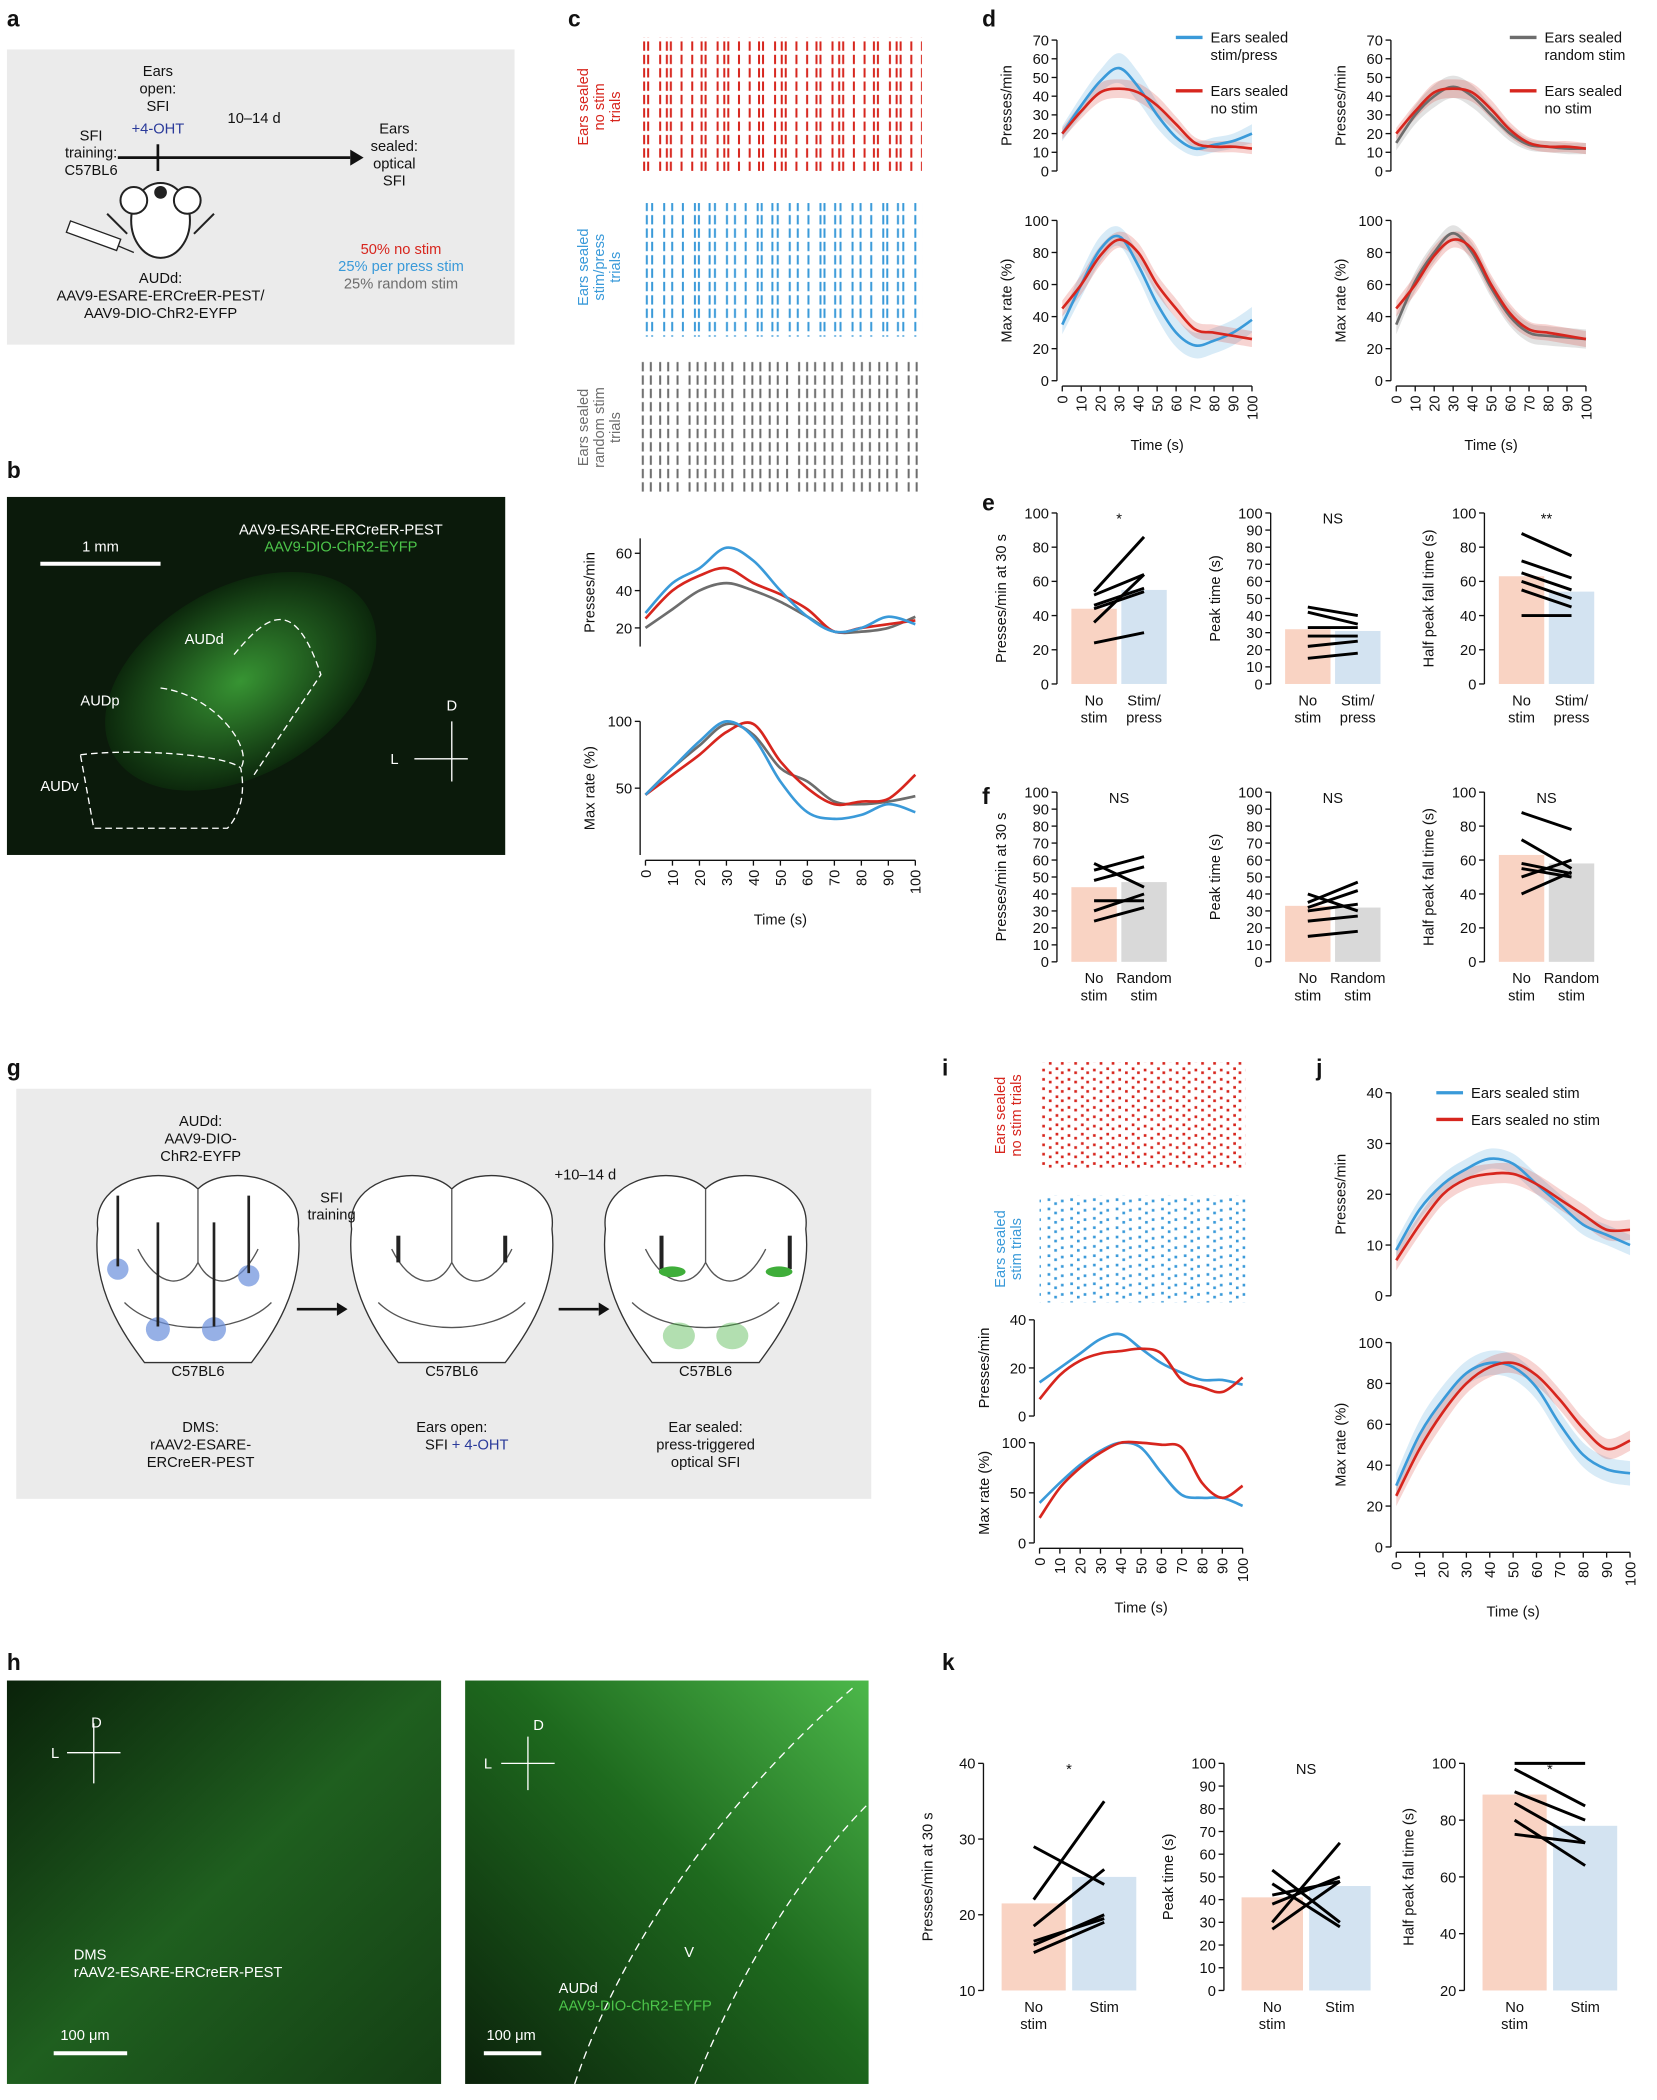 The image size is (1657, 2100). Describe the element at coordinates (14, 470) in the screenshot. I see `panel-letter: b` at that location.